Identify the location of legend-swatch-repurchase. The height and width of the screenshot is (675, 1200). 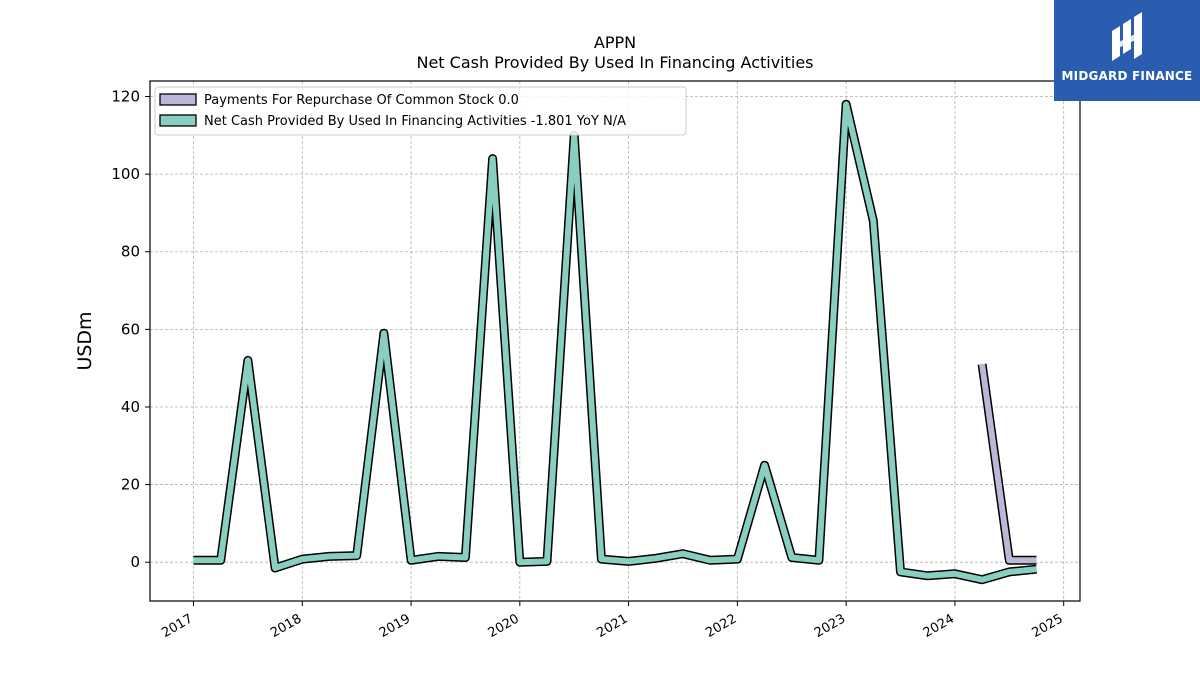
(178, 99).